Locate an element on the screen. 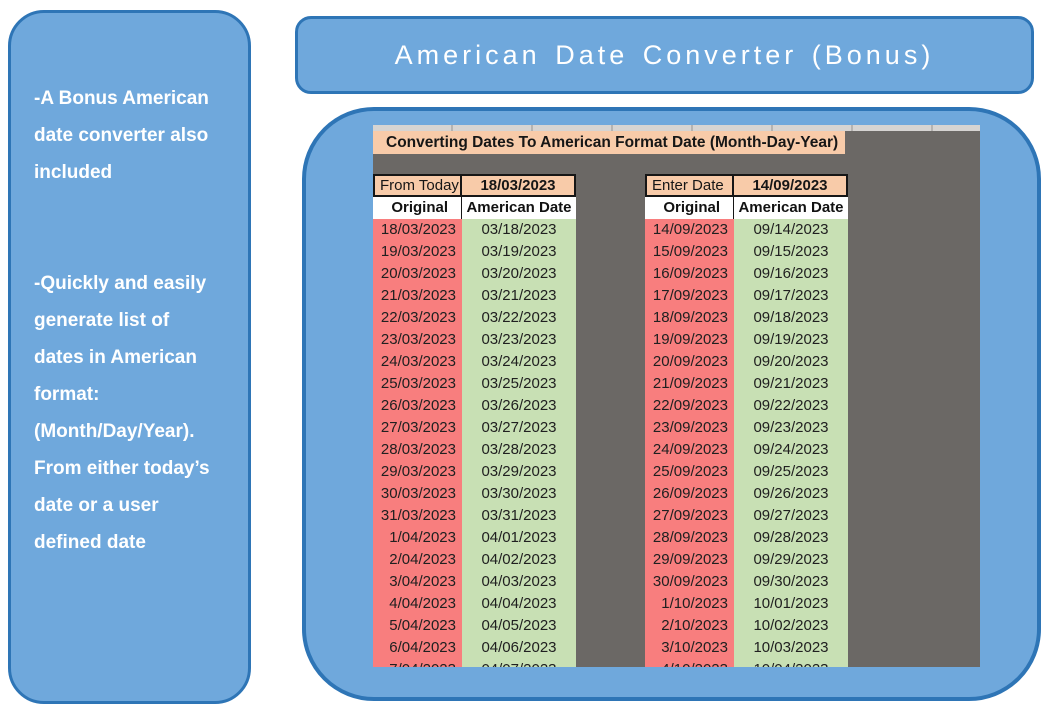  american-date-cell: 03/31/2023 is located at coordinates (519, 516).